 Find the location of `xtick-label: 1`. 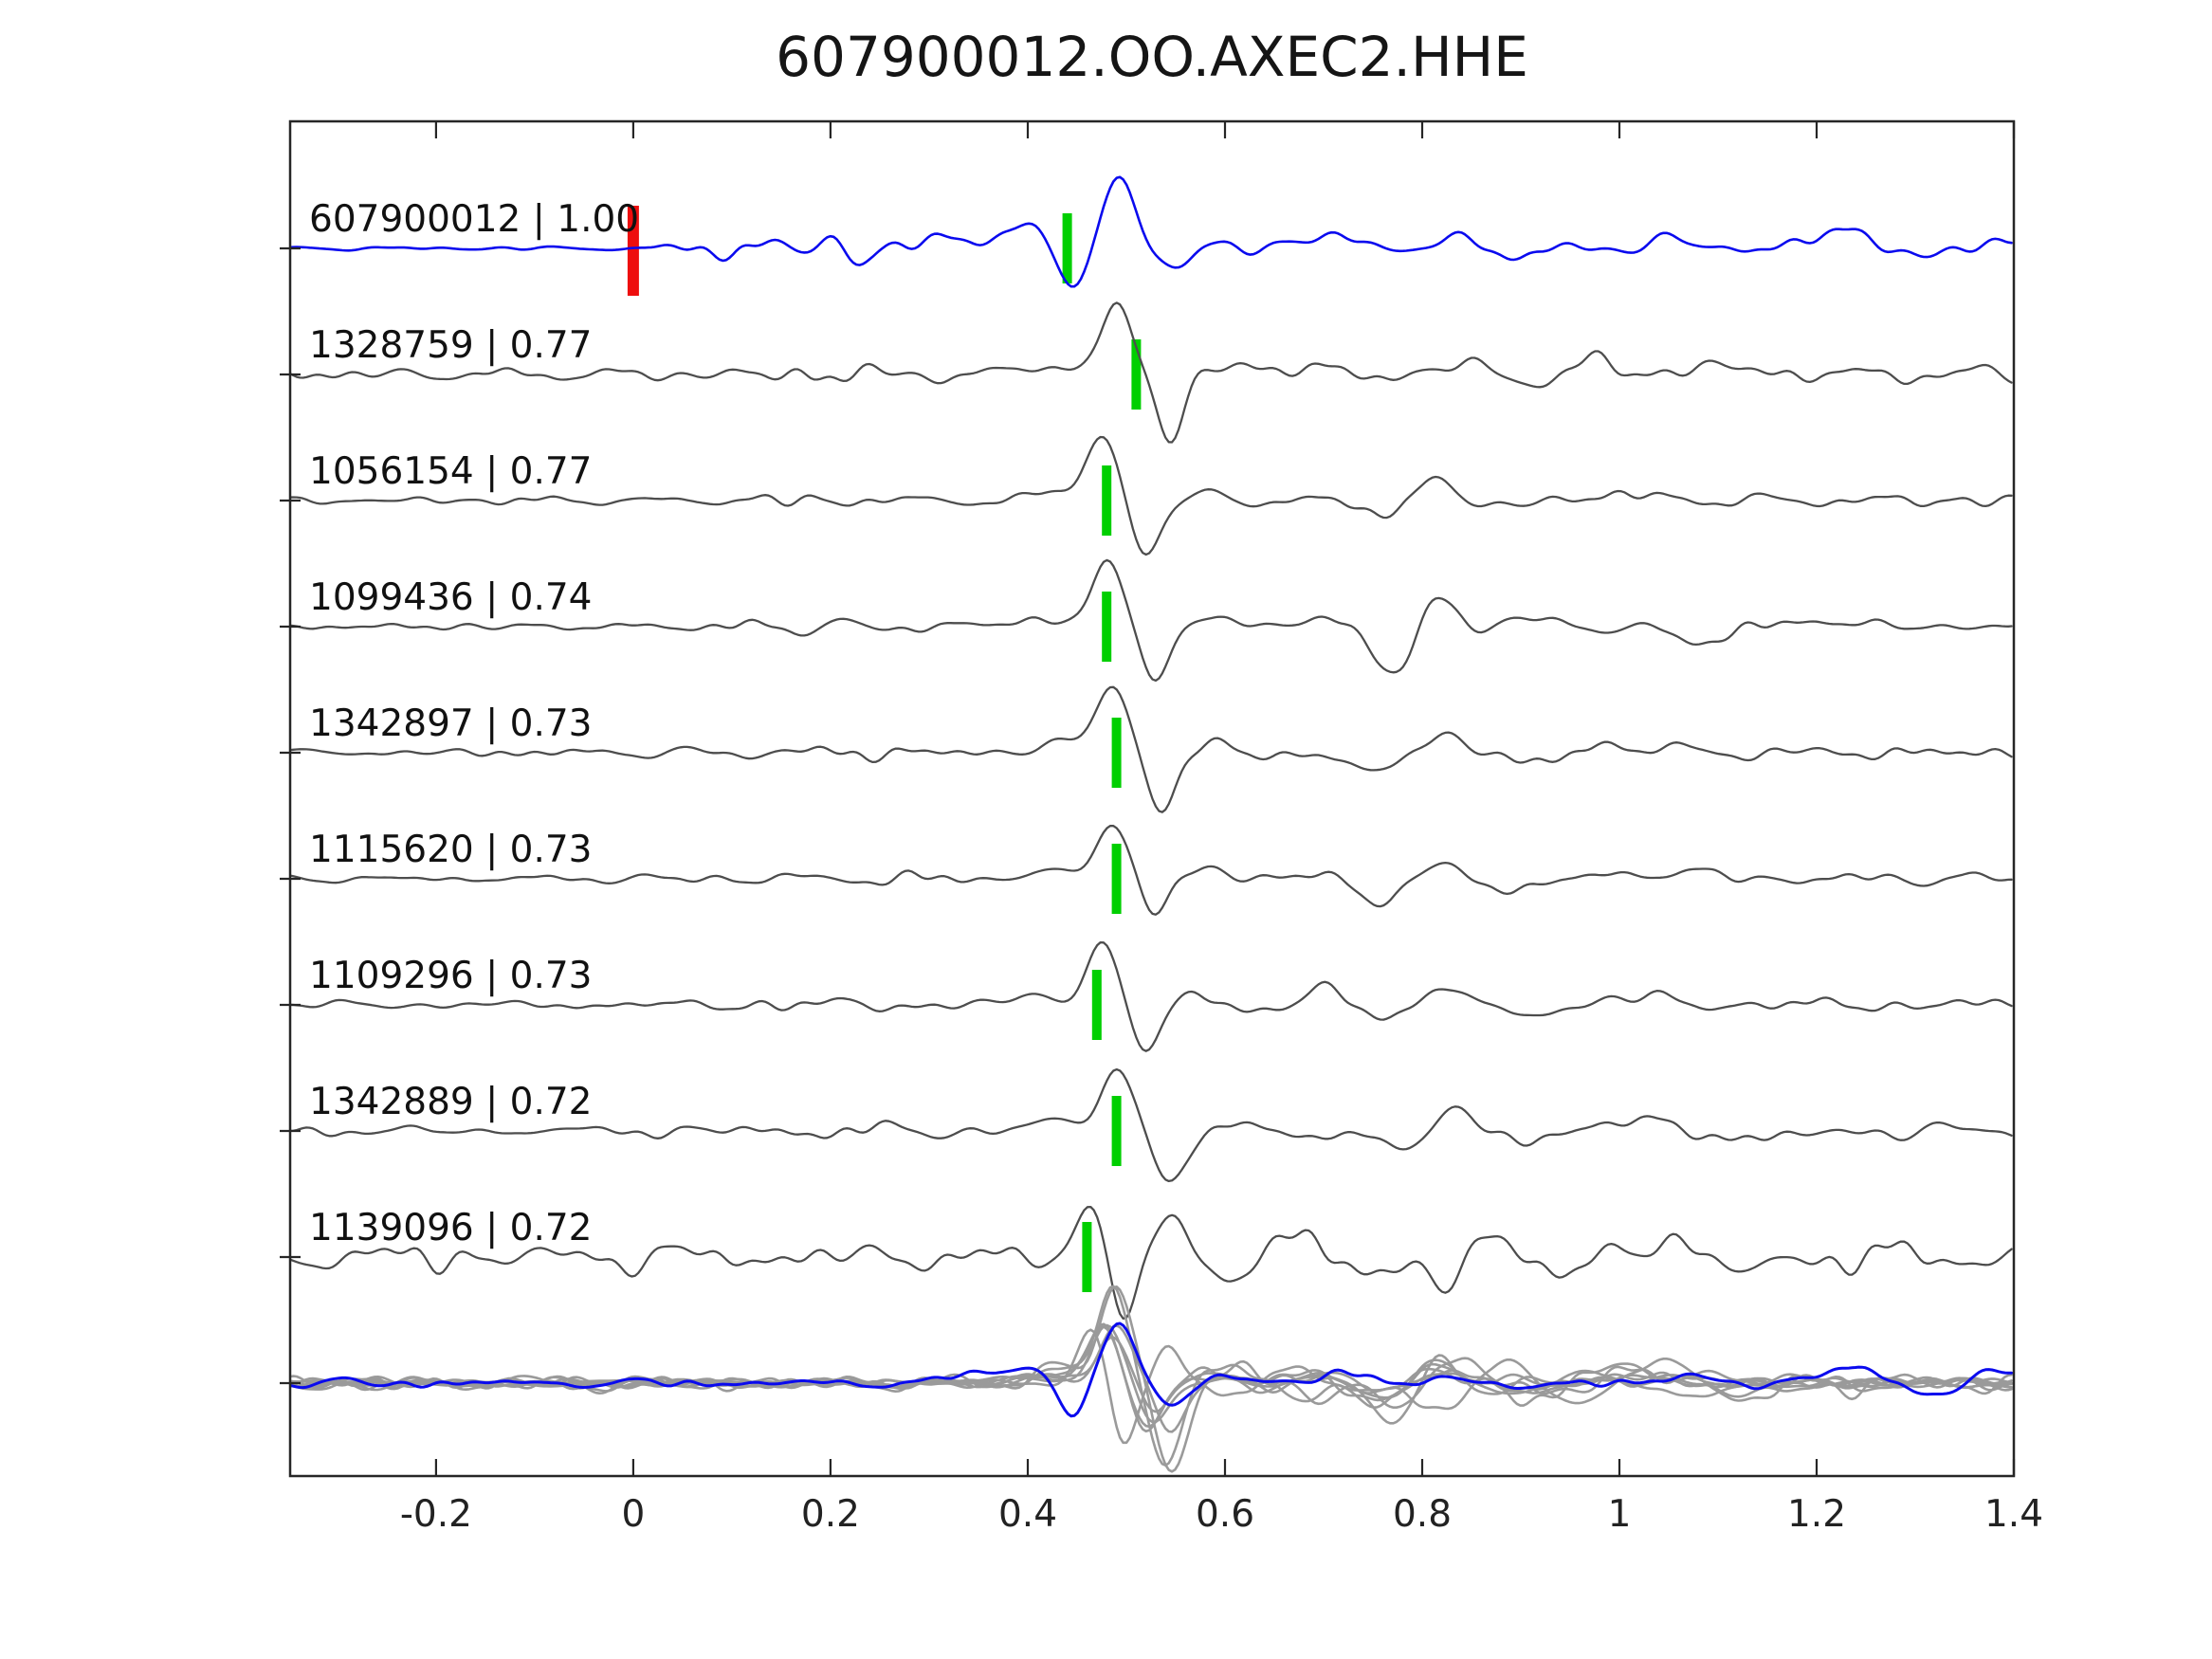

xtick-label: 1 is located at coordinates (1620, 1514).